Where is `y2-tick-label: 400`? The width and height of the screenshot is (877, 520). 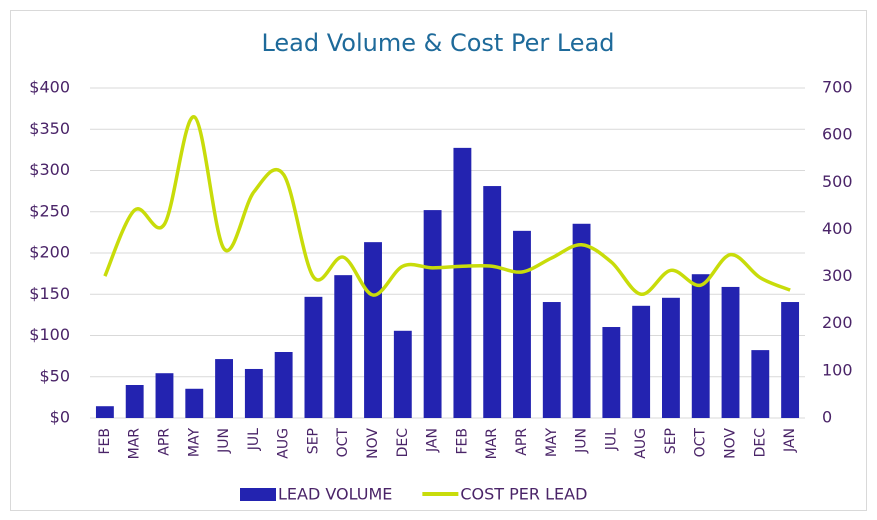
y2-tick-label: 400 is located at coordinates (837, 228).